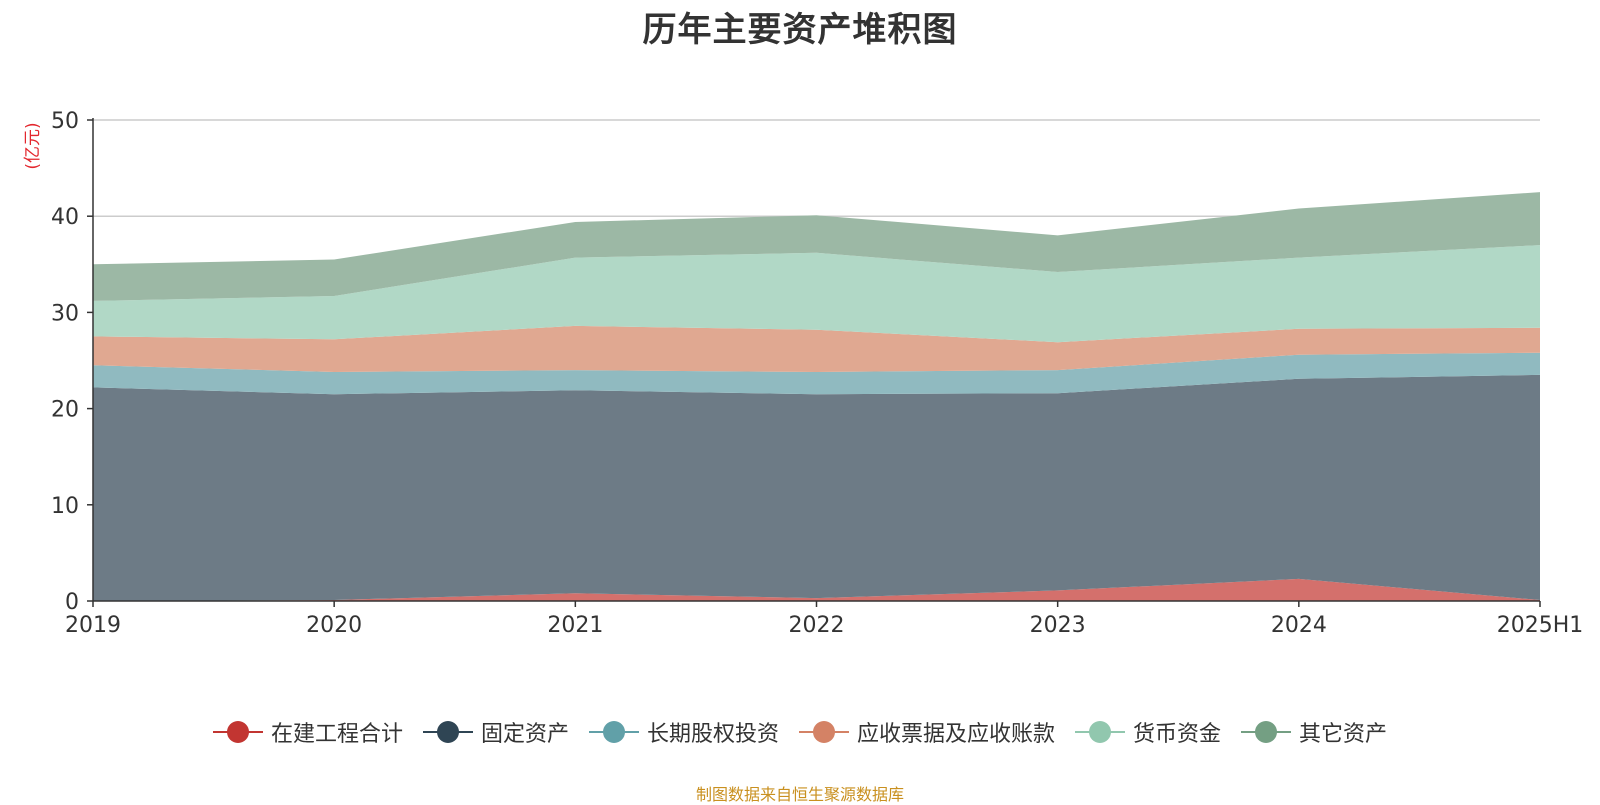 The height and width of the screenshot is (805, 1600). I want to click on legend-item-5: 其它资产, so click(1314, 732).